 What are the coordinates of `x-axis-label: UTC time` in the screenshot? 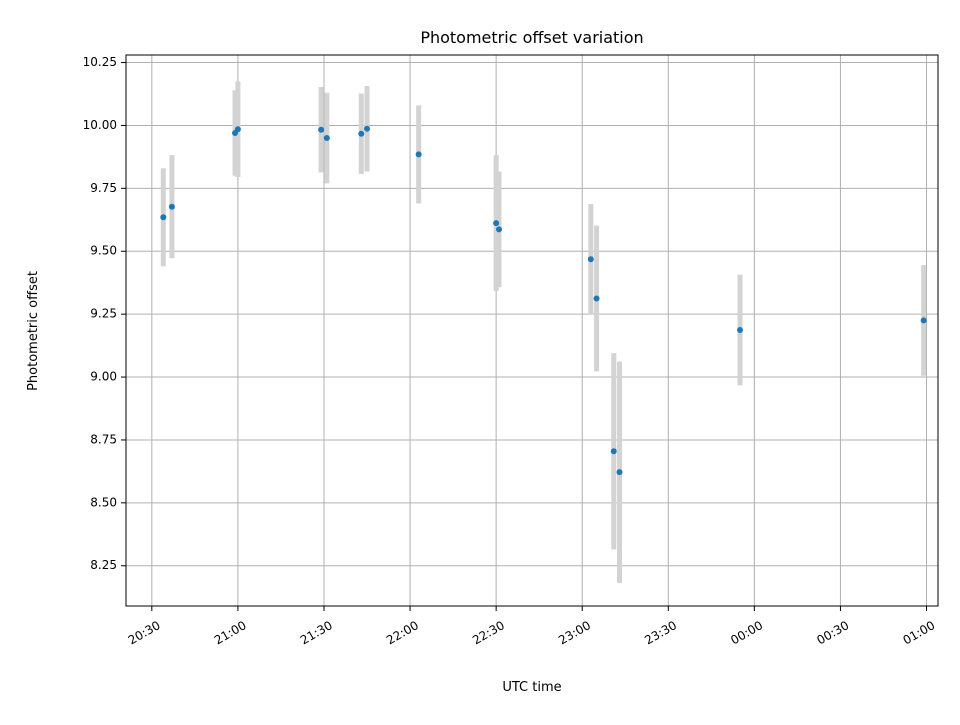 It's located at (531, 687).